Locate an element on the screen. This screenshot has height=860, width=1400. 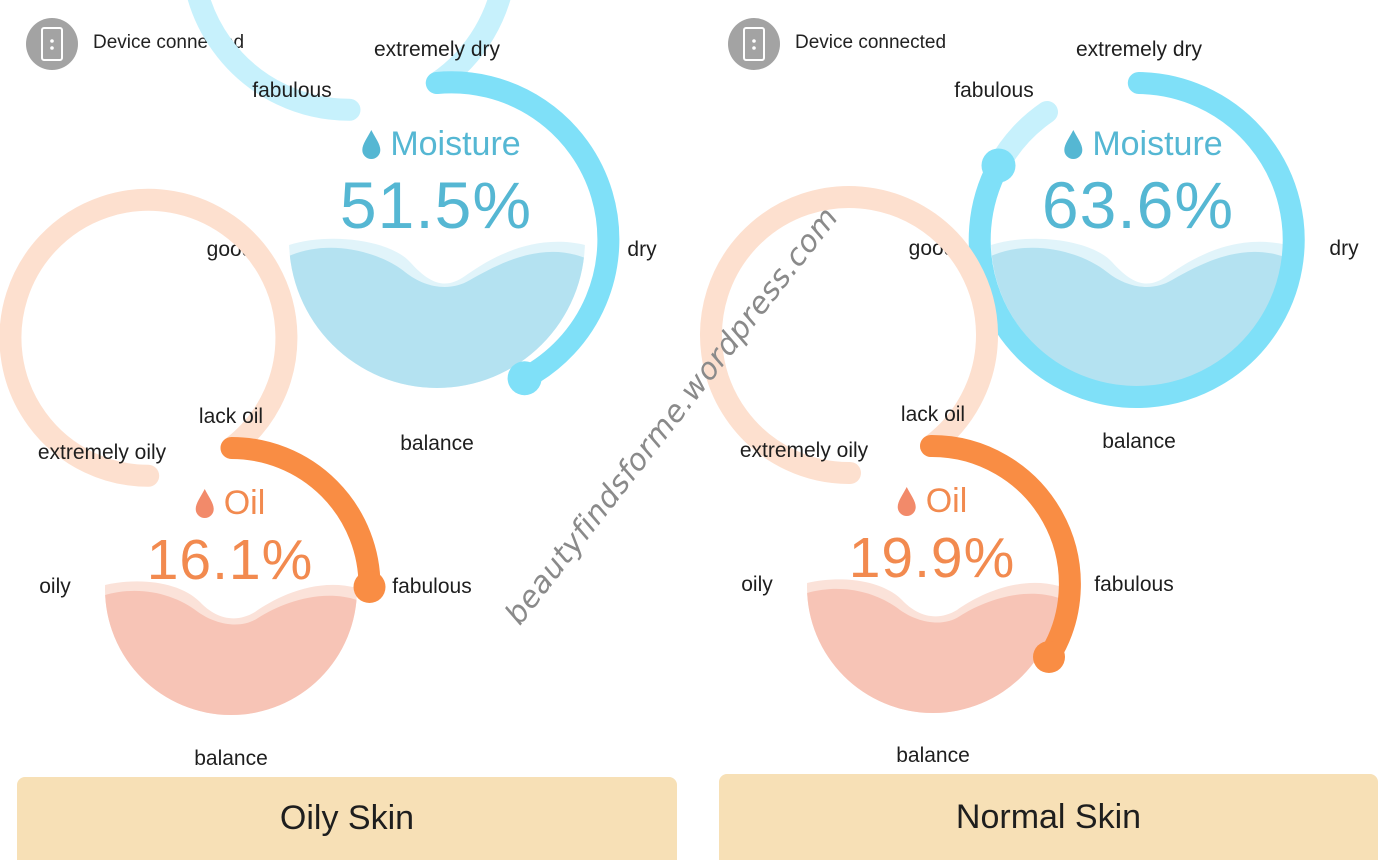
skin-type-label: Oily Skin is located at coordinates (347, 818).